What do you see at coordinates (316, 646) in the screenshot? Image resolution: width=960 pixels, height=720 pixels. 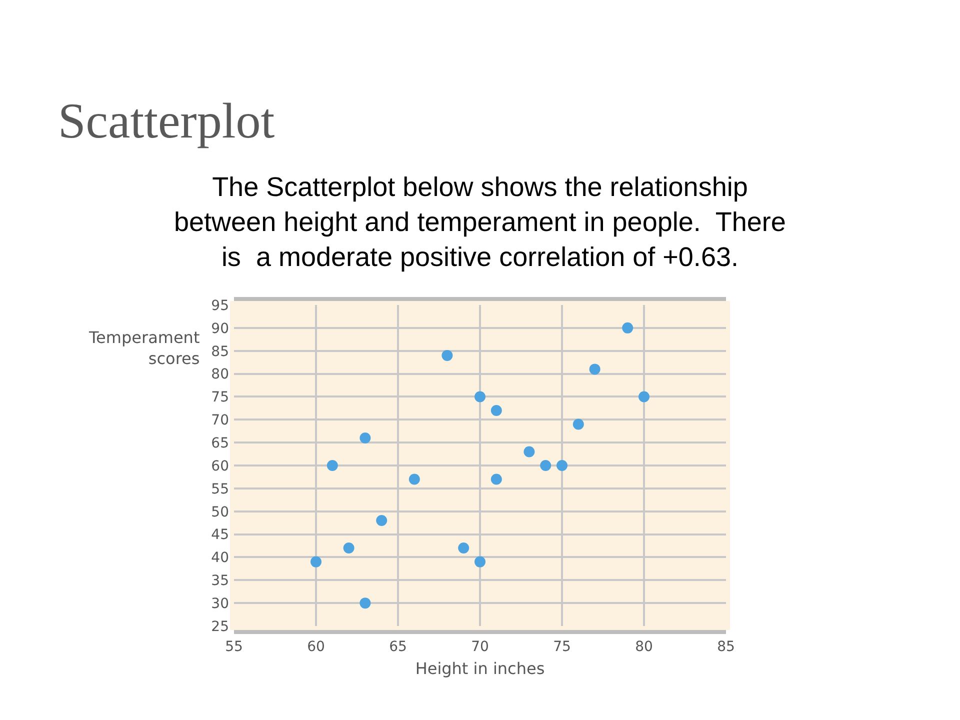 I see `x-tick-label: 60` at bounding box center [316, 646].